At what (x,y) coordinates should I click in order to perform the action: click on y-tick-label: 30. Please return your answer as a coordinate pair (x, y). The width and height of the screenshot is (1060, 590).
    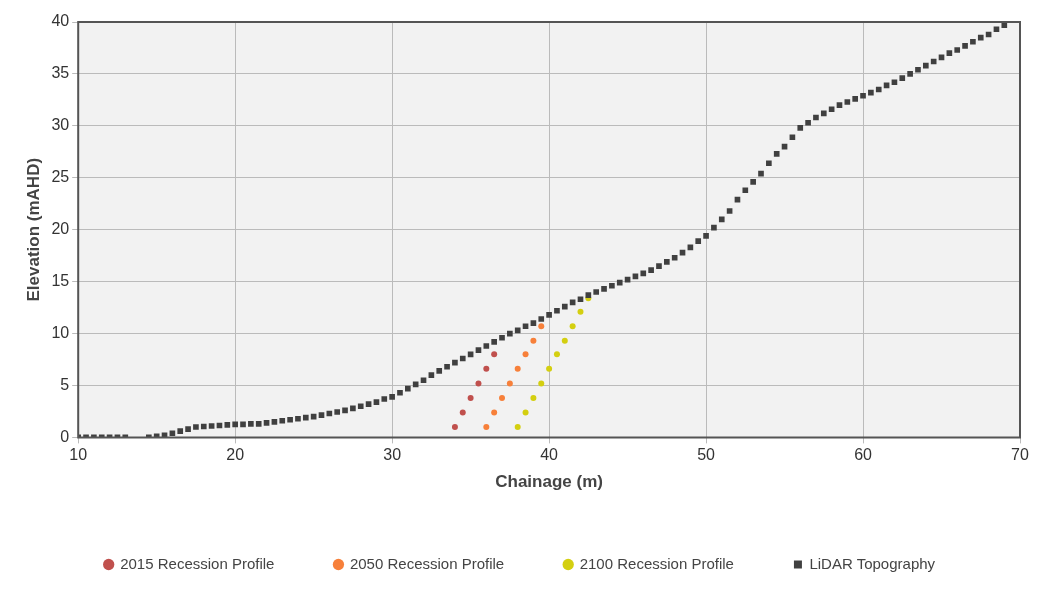
    Looking at the image, I should click on (60, 125).